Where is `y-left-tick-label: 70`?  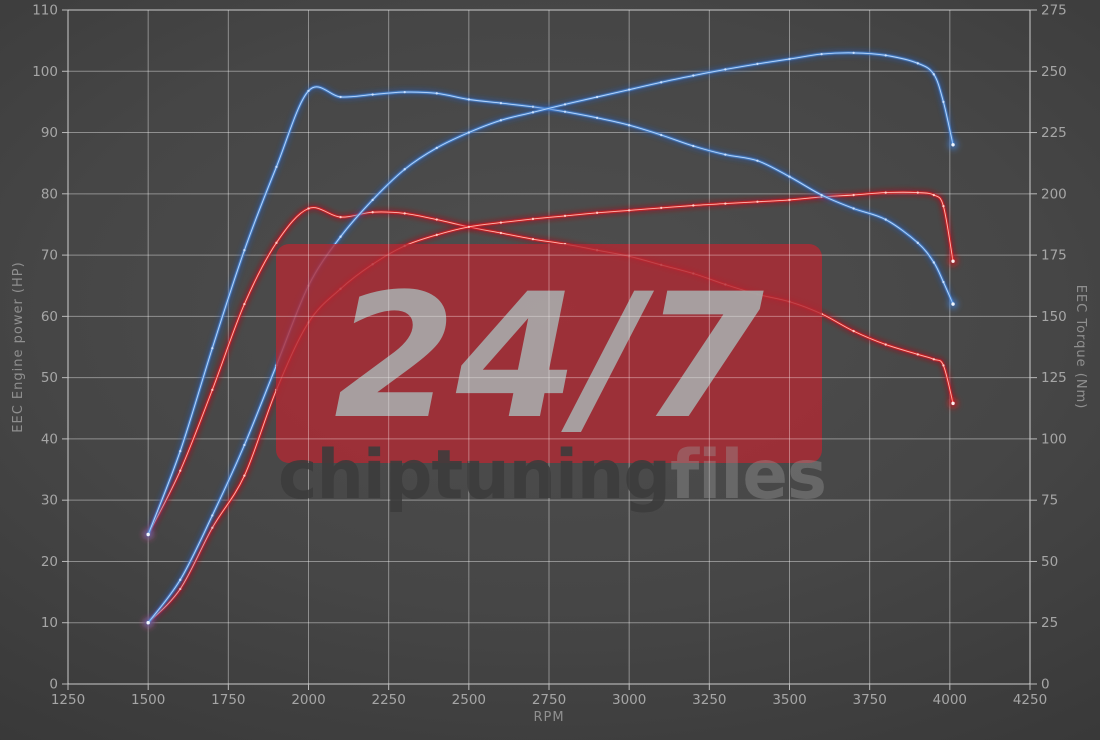 y-left-tick-label: 70 is located at coordinates (49, 256).